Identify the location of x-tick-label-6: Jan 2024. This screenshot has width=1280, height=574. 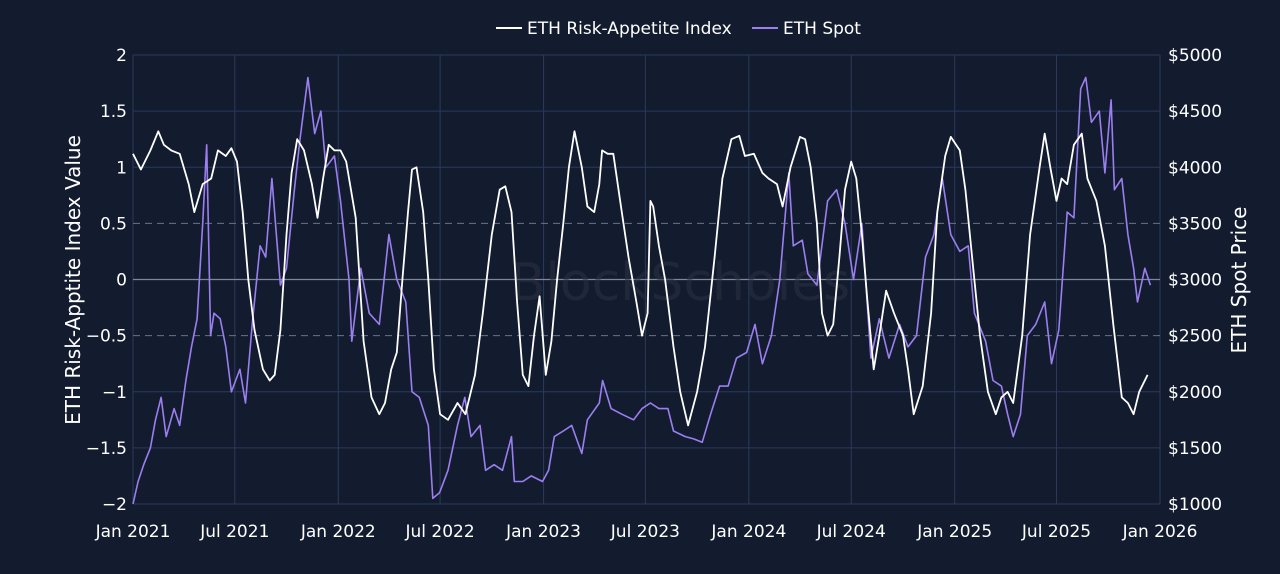
(748, 532).